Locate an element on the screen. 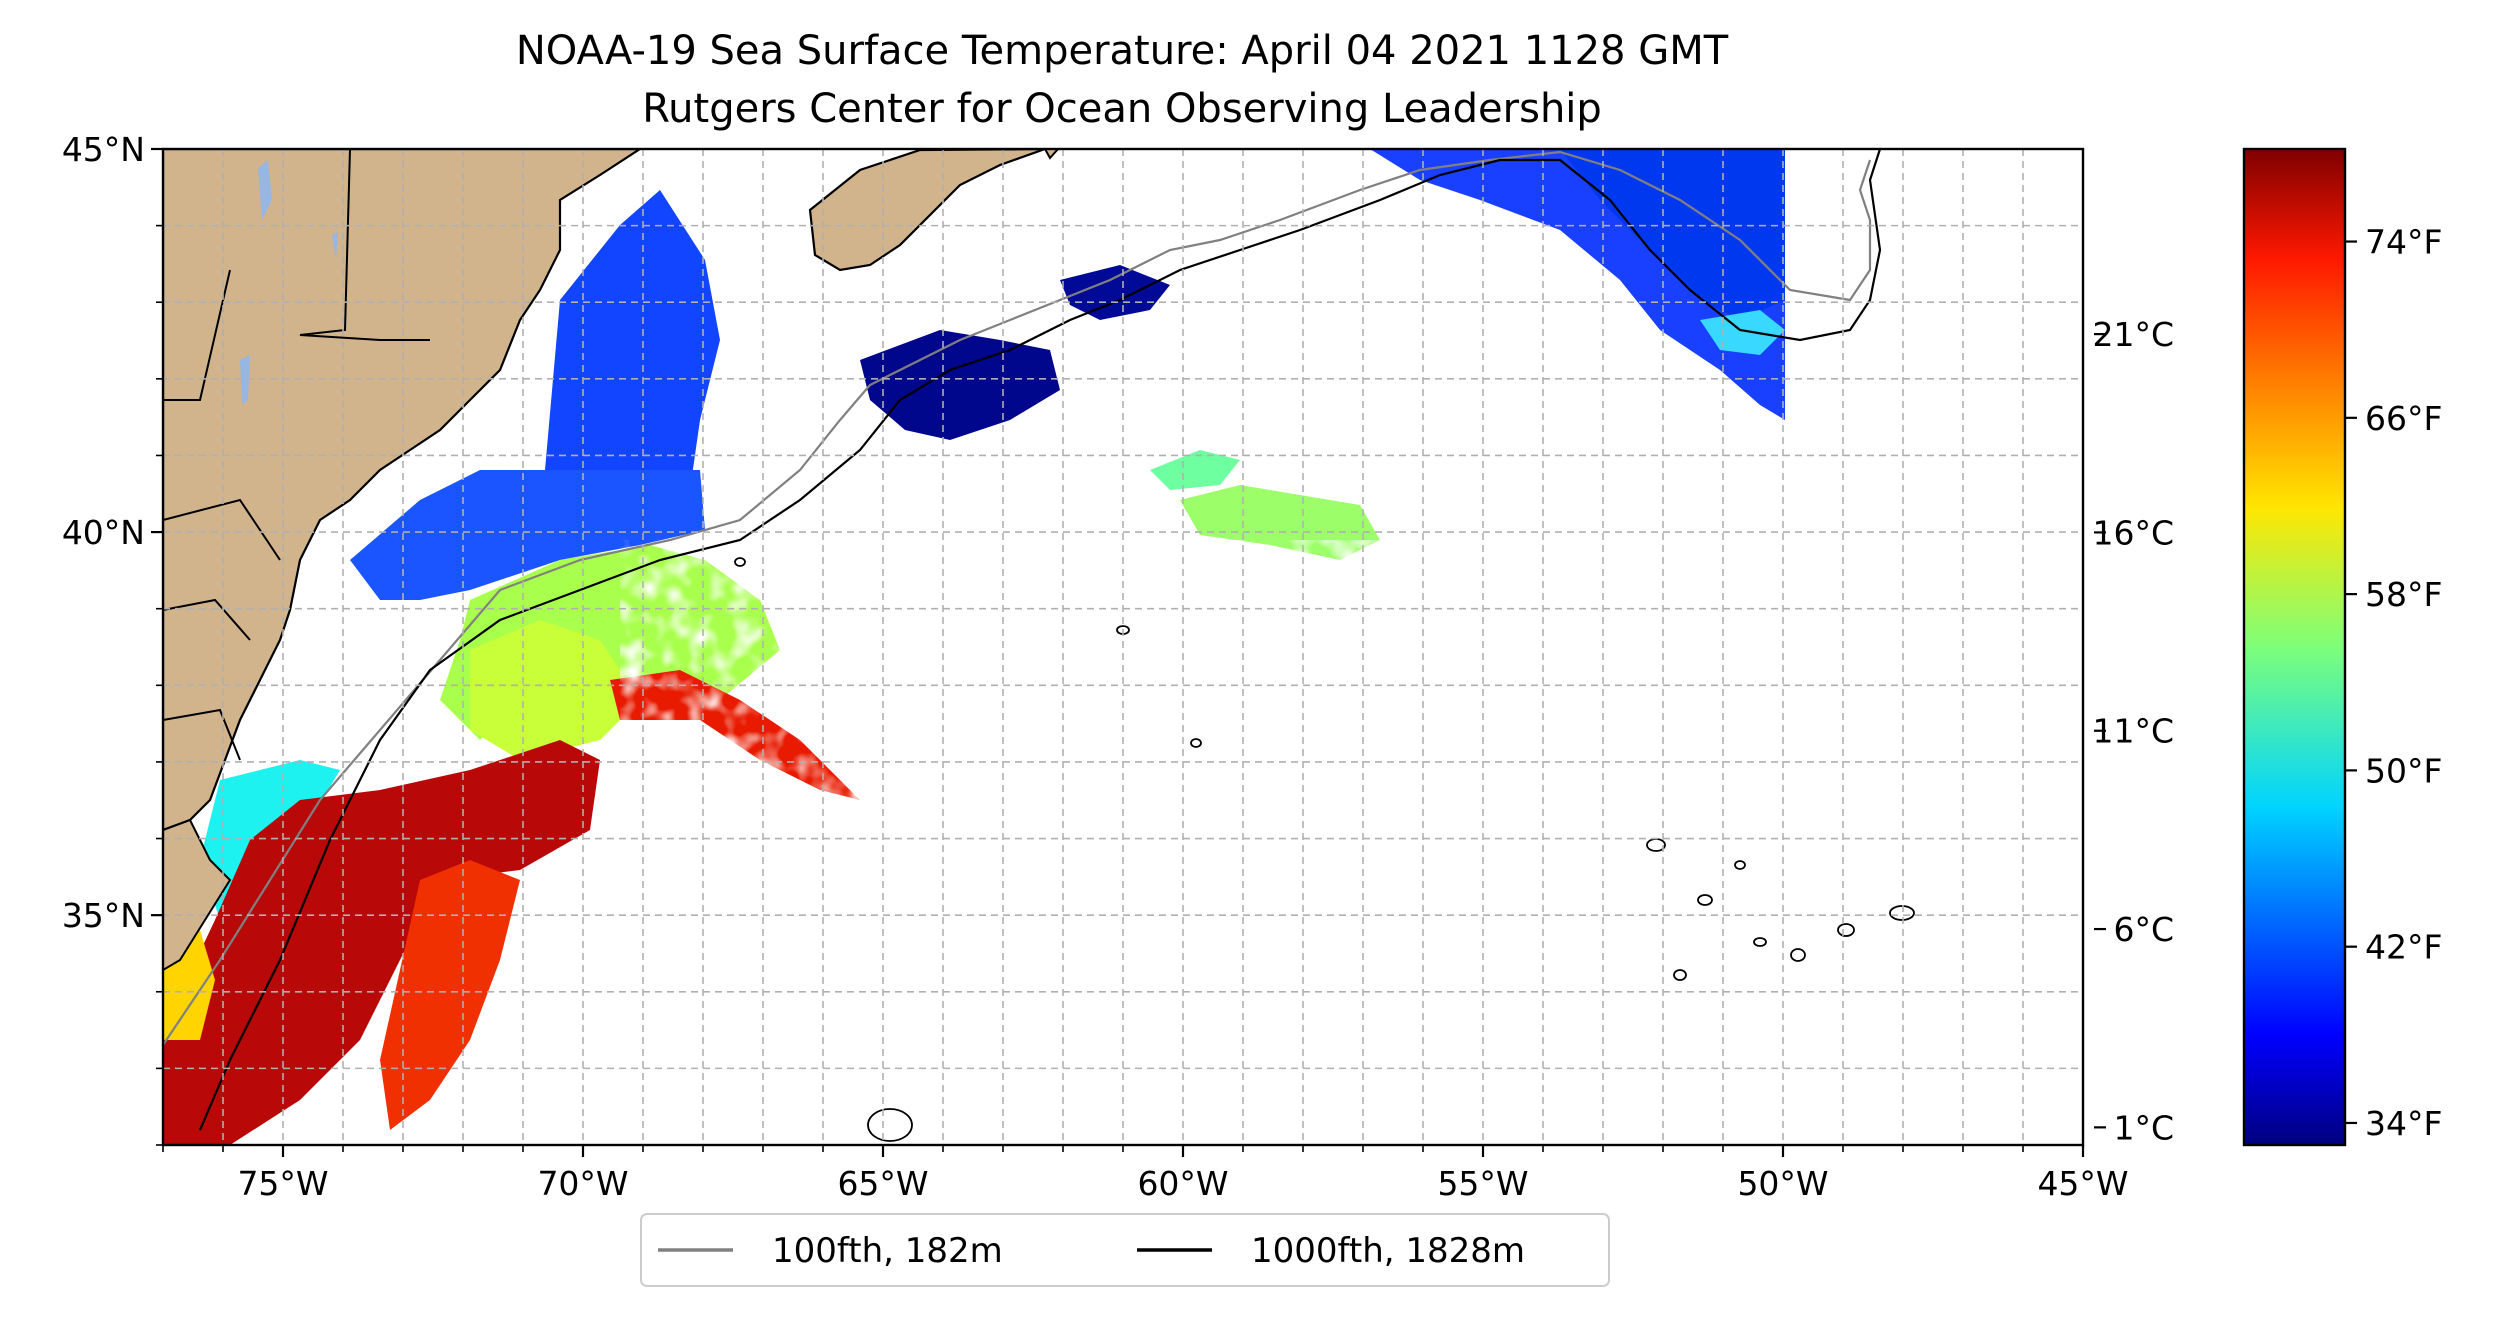 The width and height of the screenshot is (2502, 1318). colorbar-gradient is located at coordinates (2294, 647).